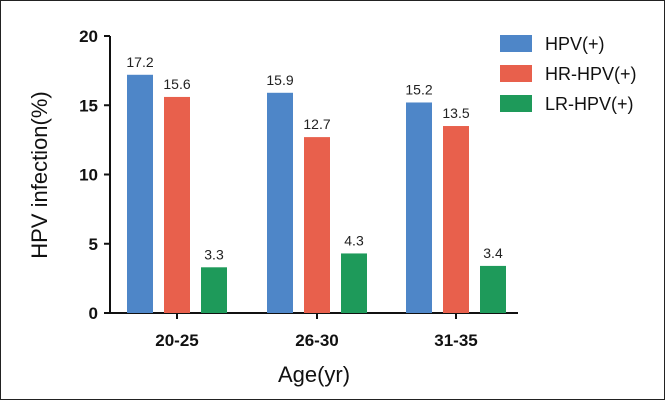  Describe the element at coordinates (214, 254) in the screenshot. I see `data-label: 3.3` at that location.